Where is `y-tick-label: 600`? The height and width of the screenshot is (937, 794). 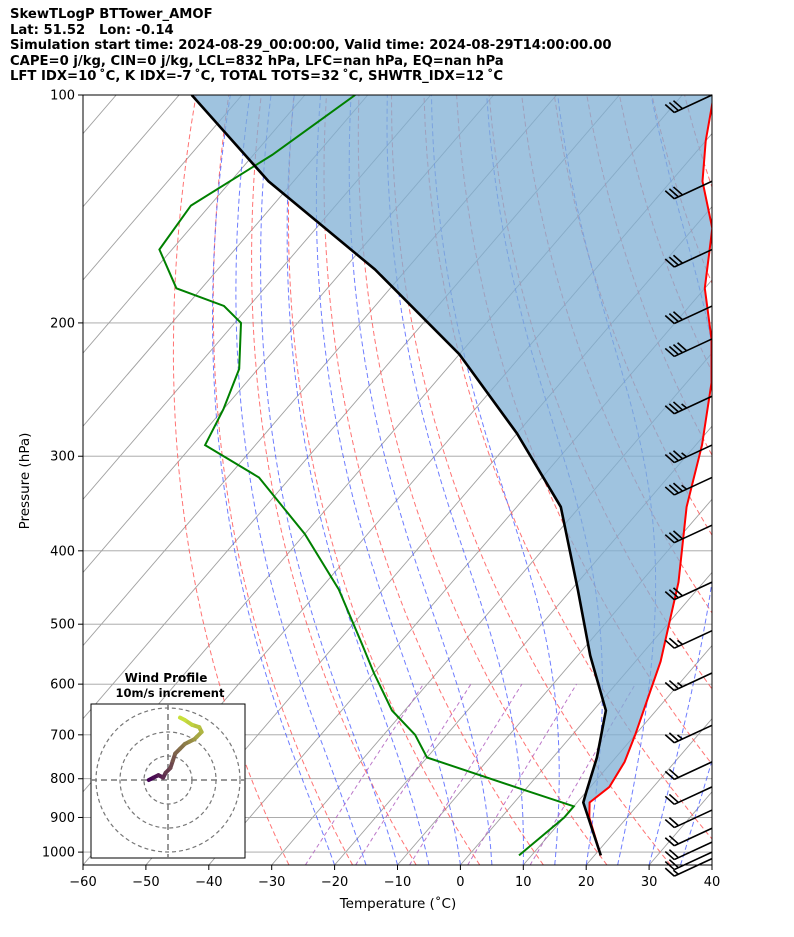 y-tick-label: 600 is located at coordinates (62, 685).